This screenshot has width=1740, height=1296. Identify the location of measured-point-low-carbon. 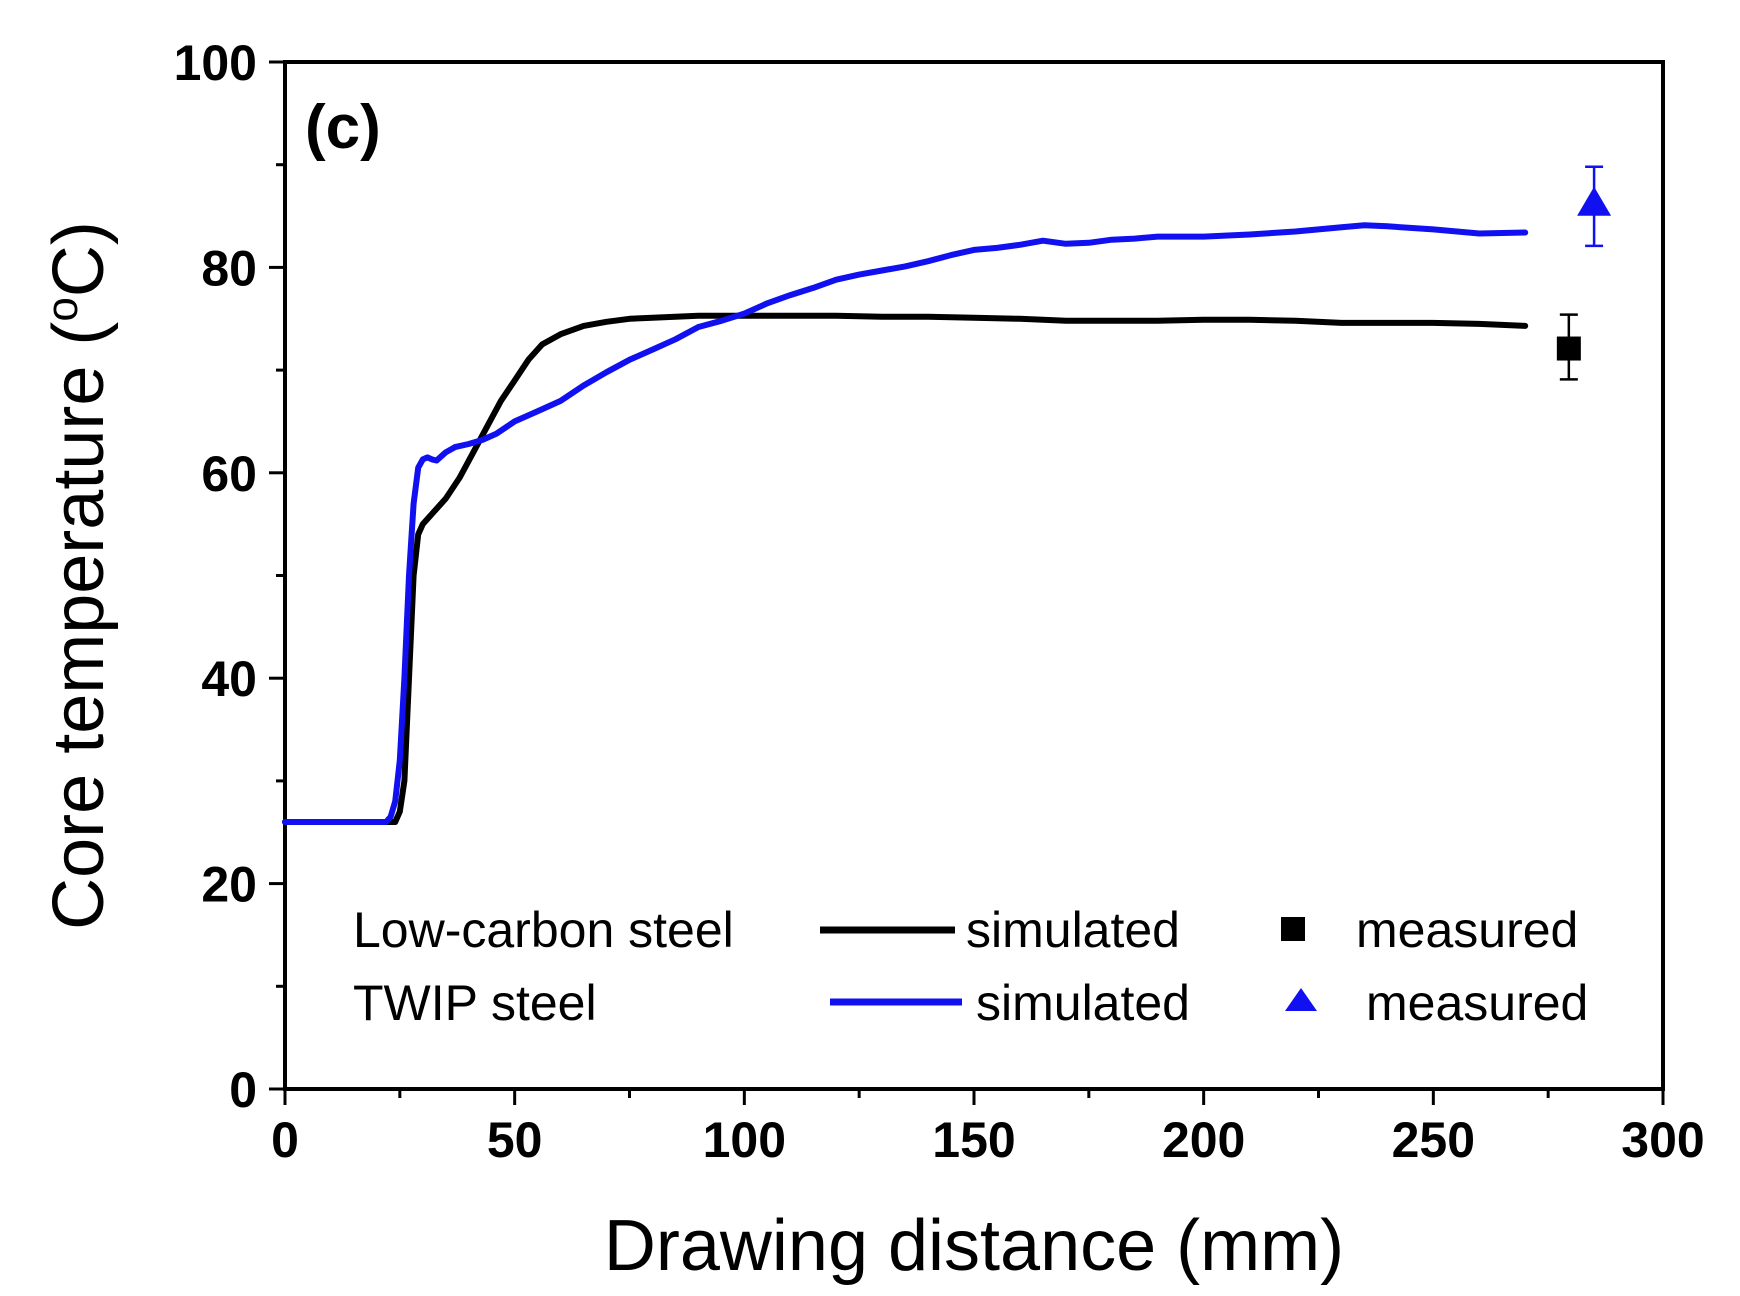
(1568, 348).